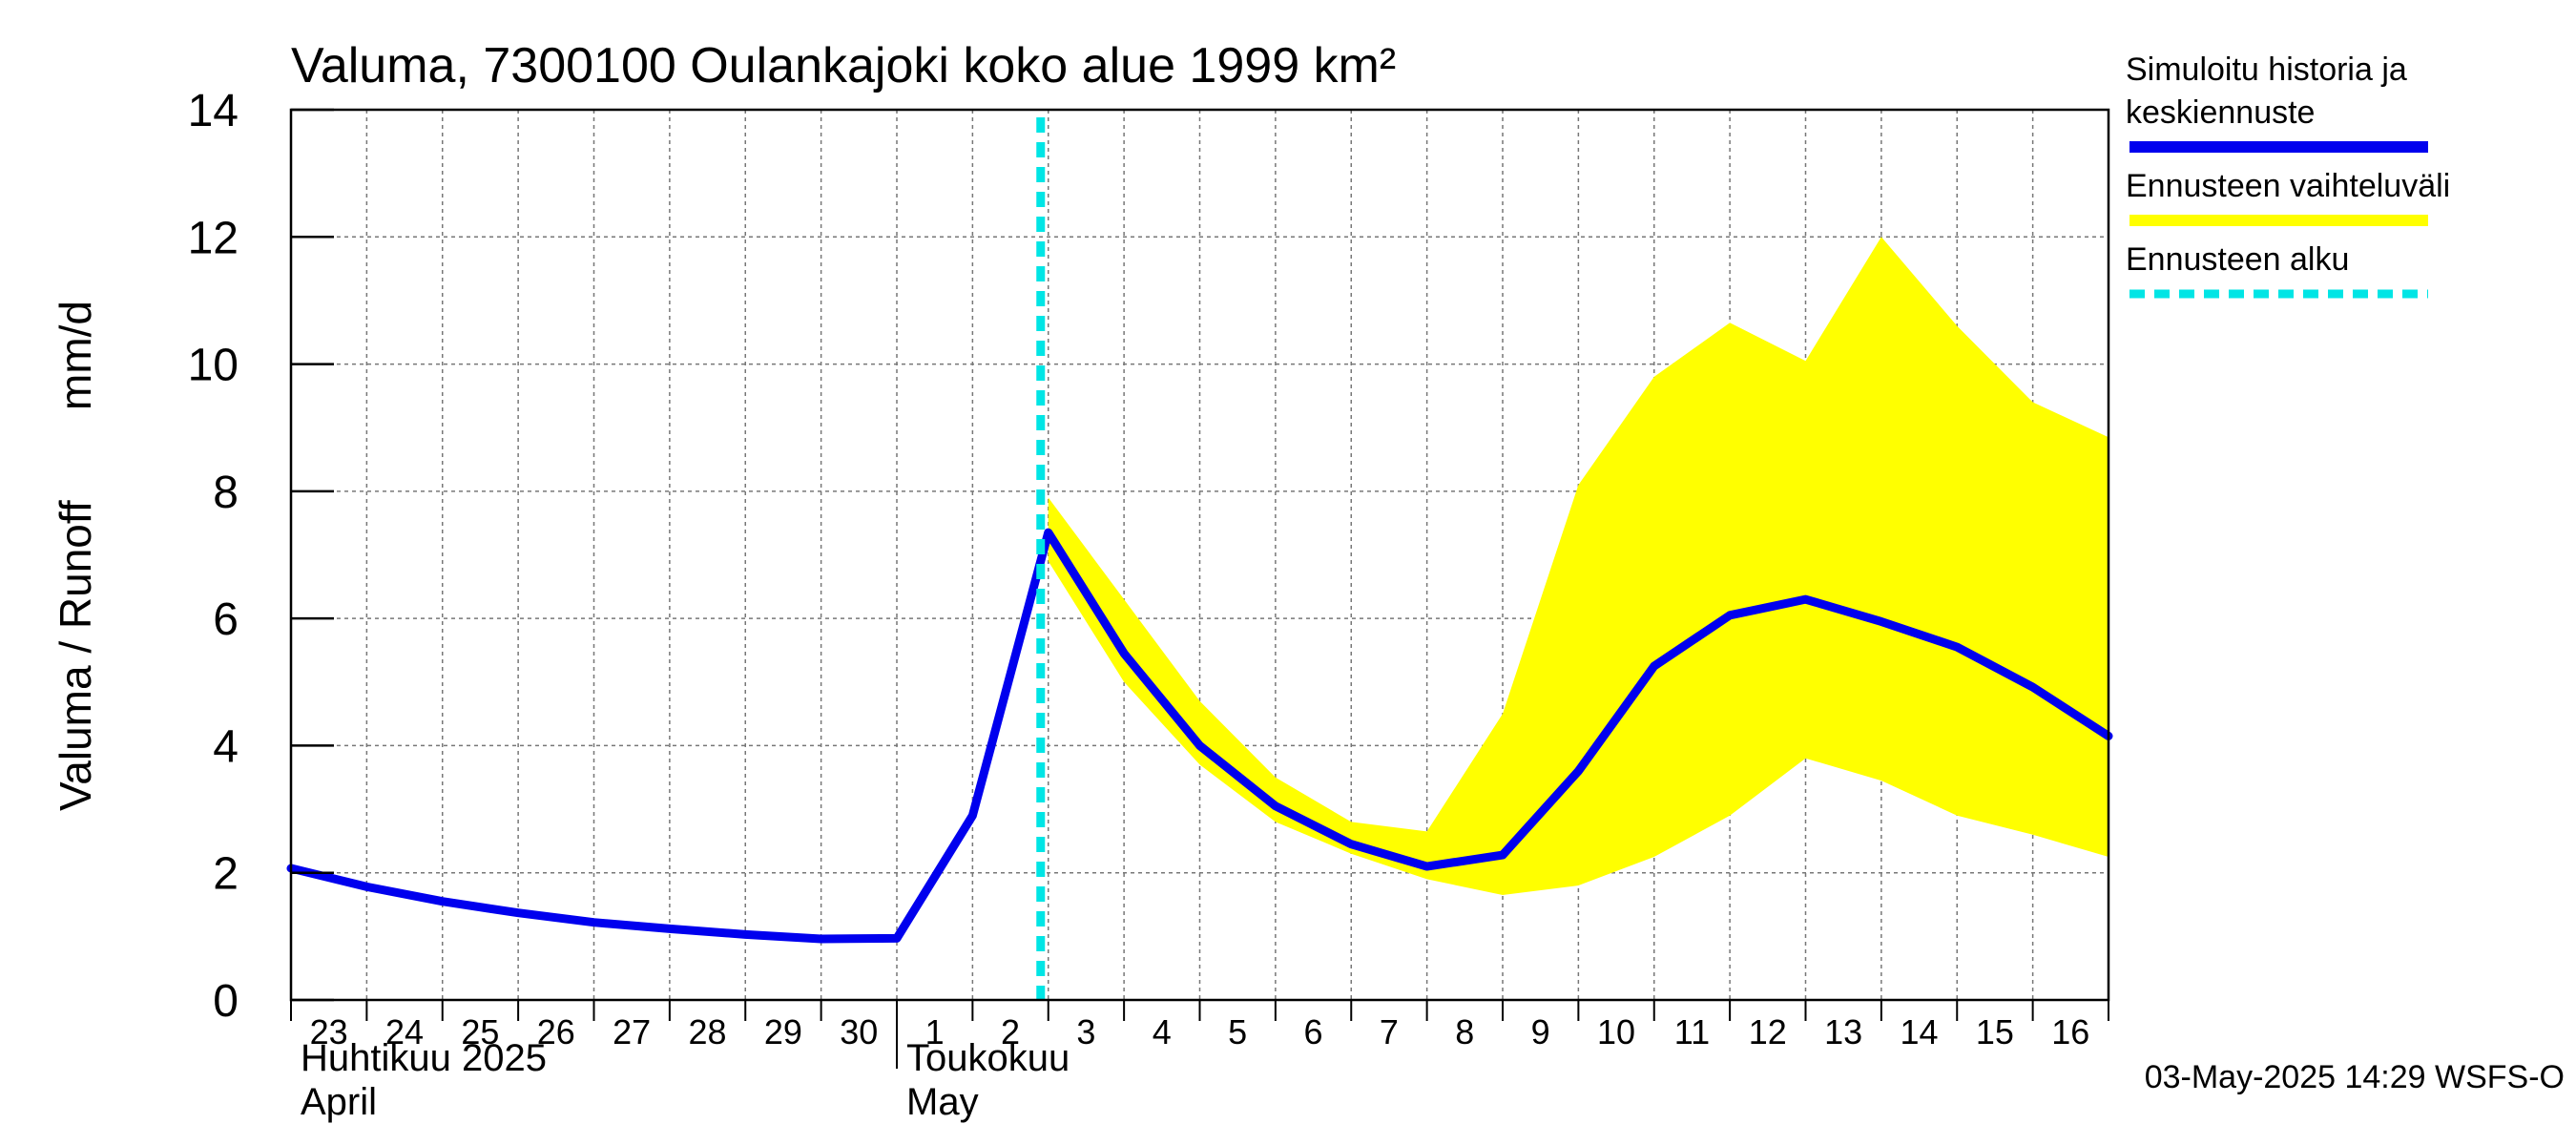 The image size is (2576, 1145). What do you see at coordinates (1616, 1031) in the screenshot?
I see `x-tick-label: 10` at bounding box center [1616, 1031].